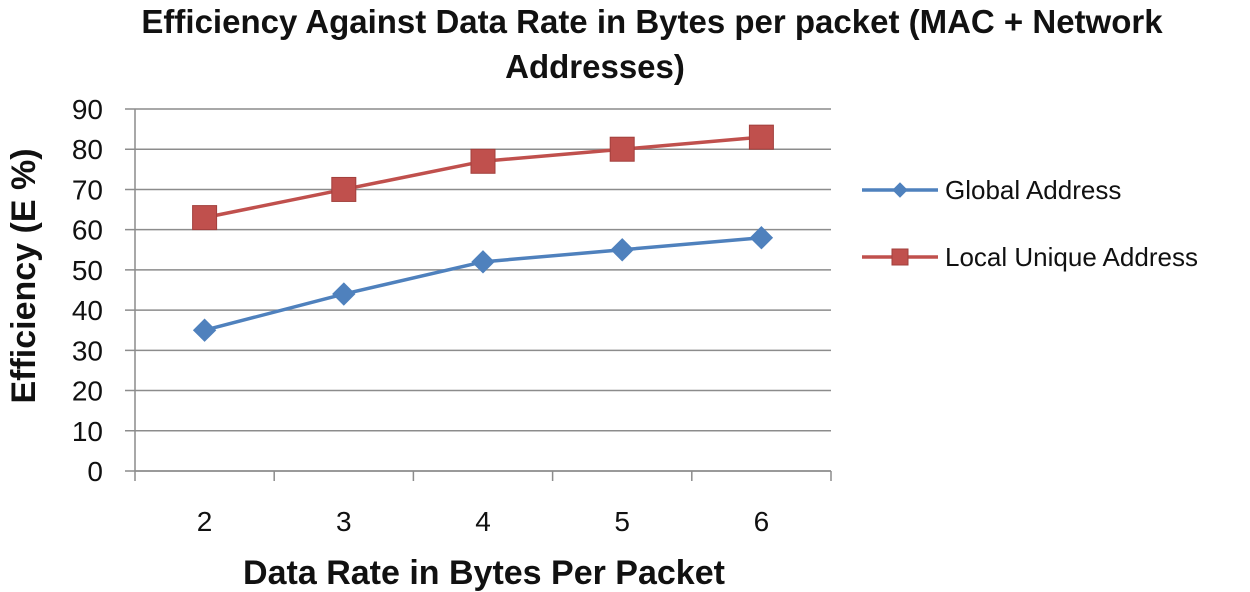 The image size is (1250, 592). I want to click on y-tick-label: 60, so click(87, 230).